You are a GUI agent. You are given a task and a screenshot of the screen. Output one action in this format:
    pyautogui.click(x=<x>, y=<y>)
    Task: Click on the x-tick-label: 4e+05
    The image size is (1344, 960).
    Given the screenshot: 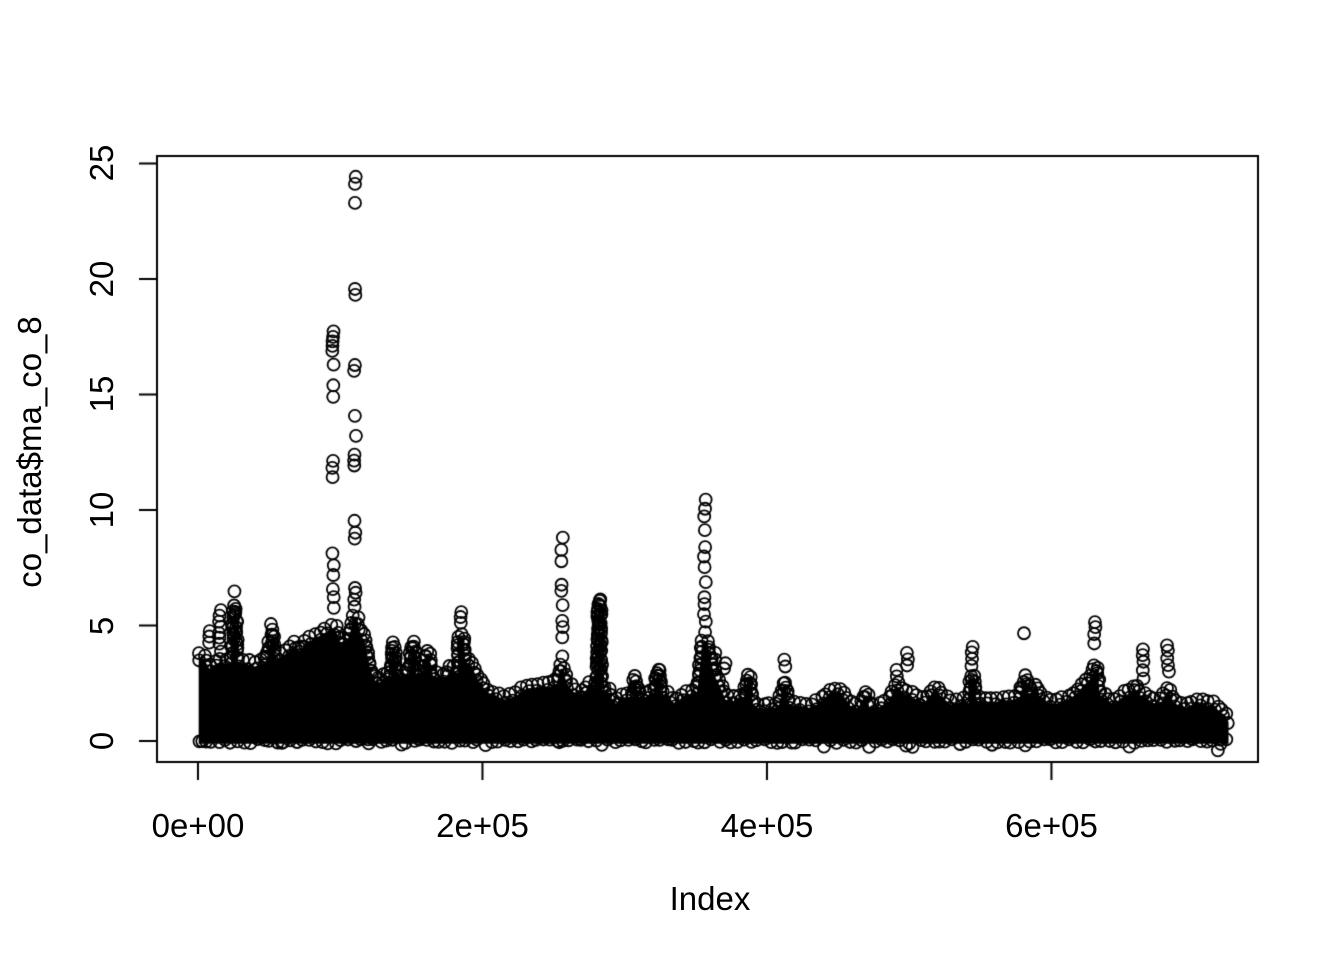 What is the action you would take?
    pyautogui.click(x=767, y=825)
    